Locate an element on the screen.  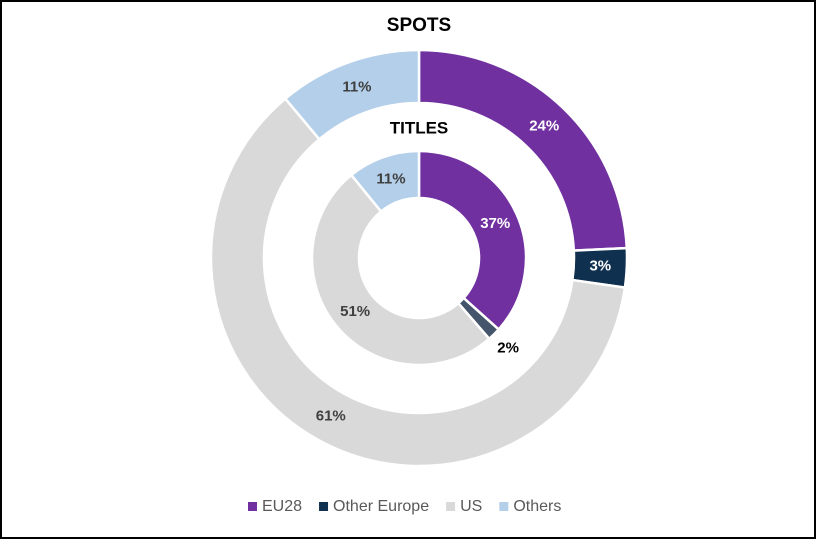
data-label: 51% is located at coordinates (355, 311).